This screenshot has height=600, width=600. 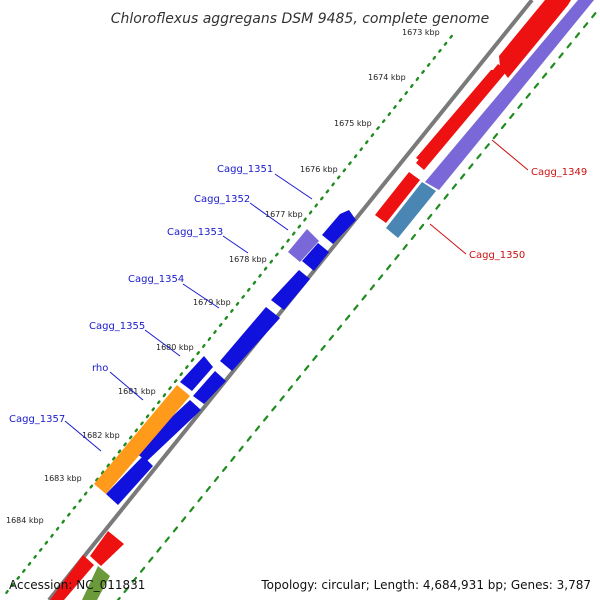 What do you see at coordinates (212, 302) in the screenshot?
I see `kbp-label-1679: 1679 kbp` at bounding box center [212, 302].